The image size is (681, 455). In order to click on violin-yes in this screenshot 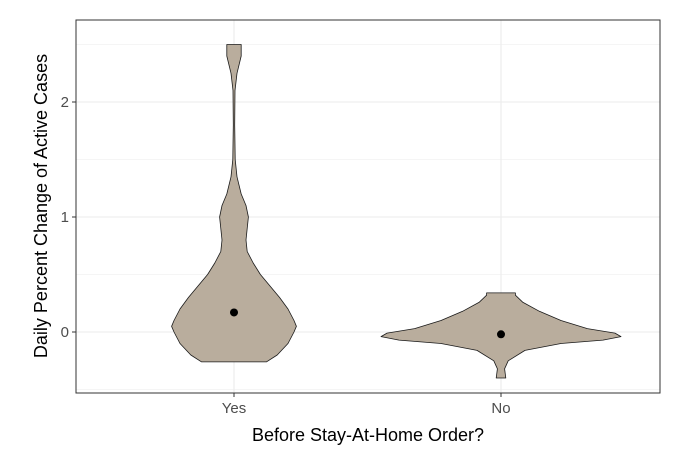, I will do `click(234, 203)`.